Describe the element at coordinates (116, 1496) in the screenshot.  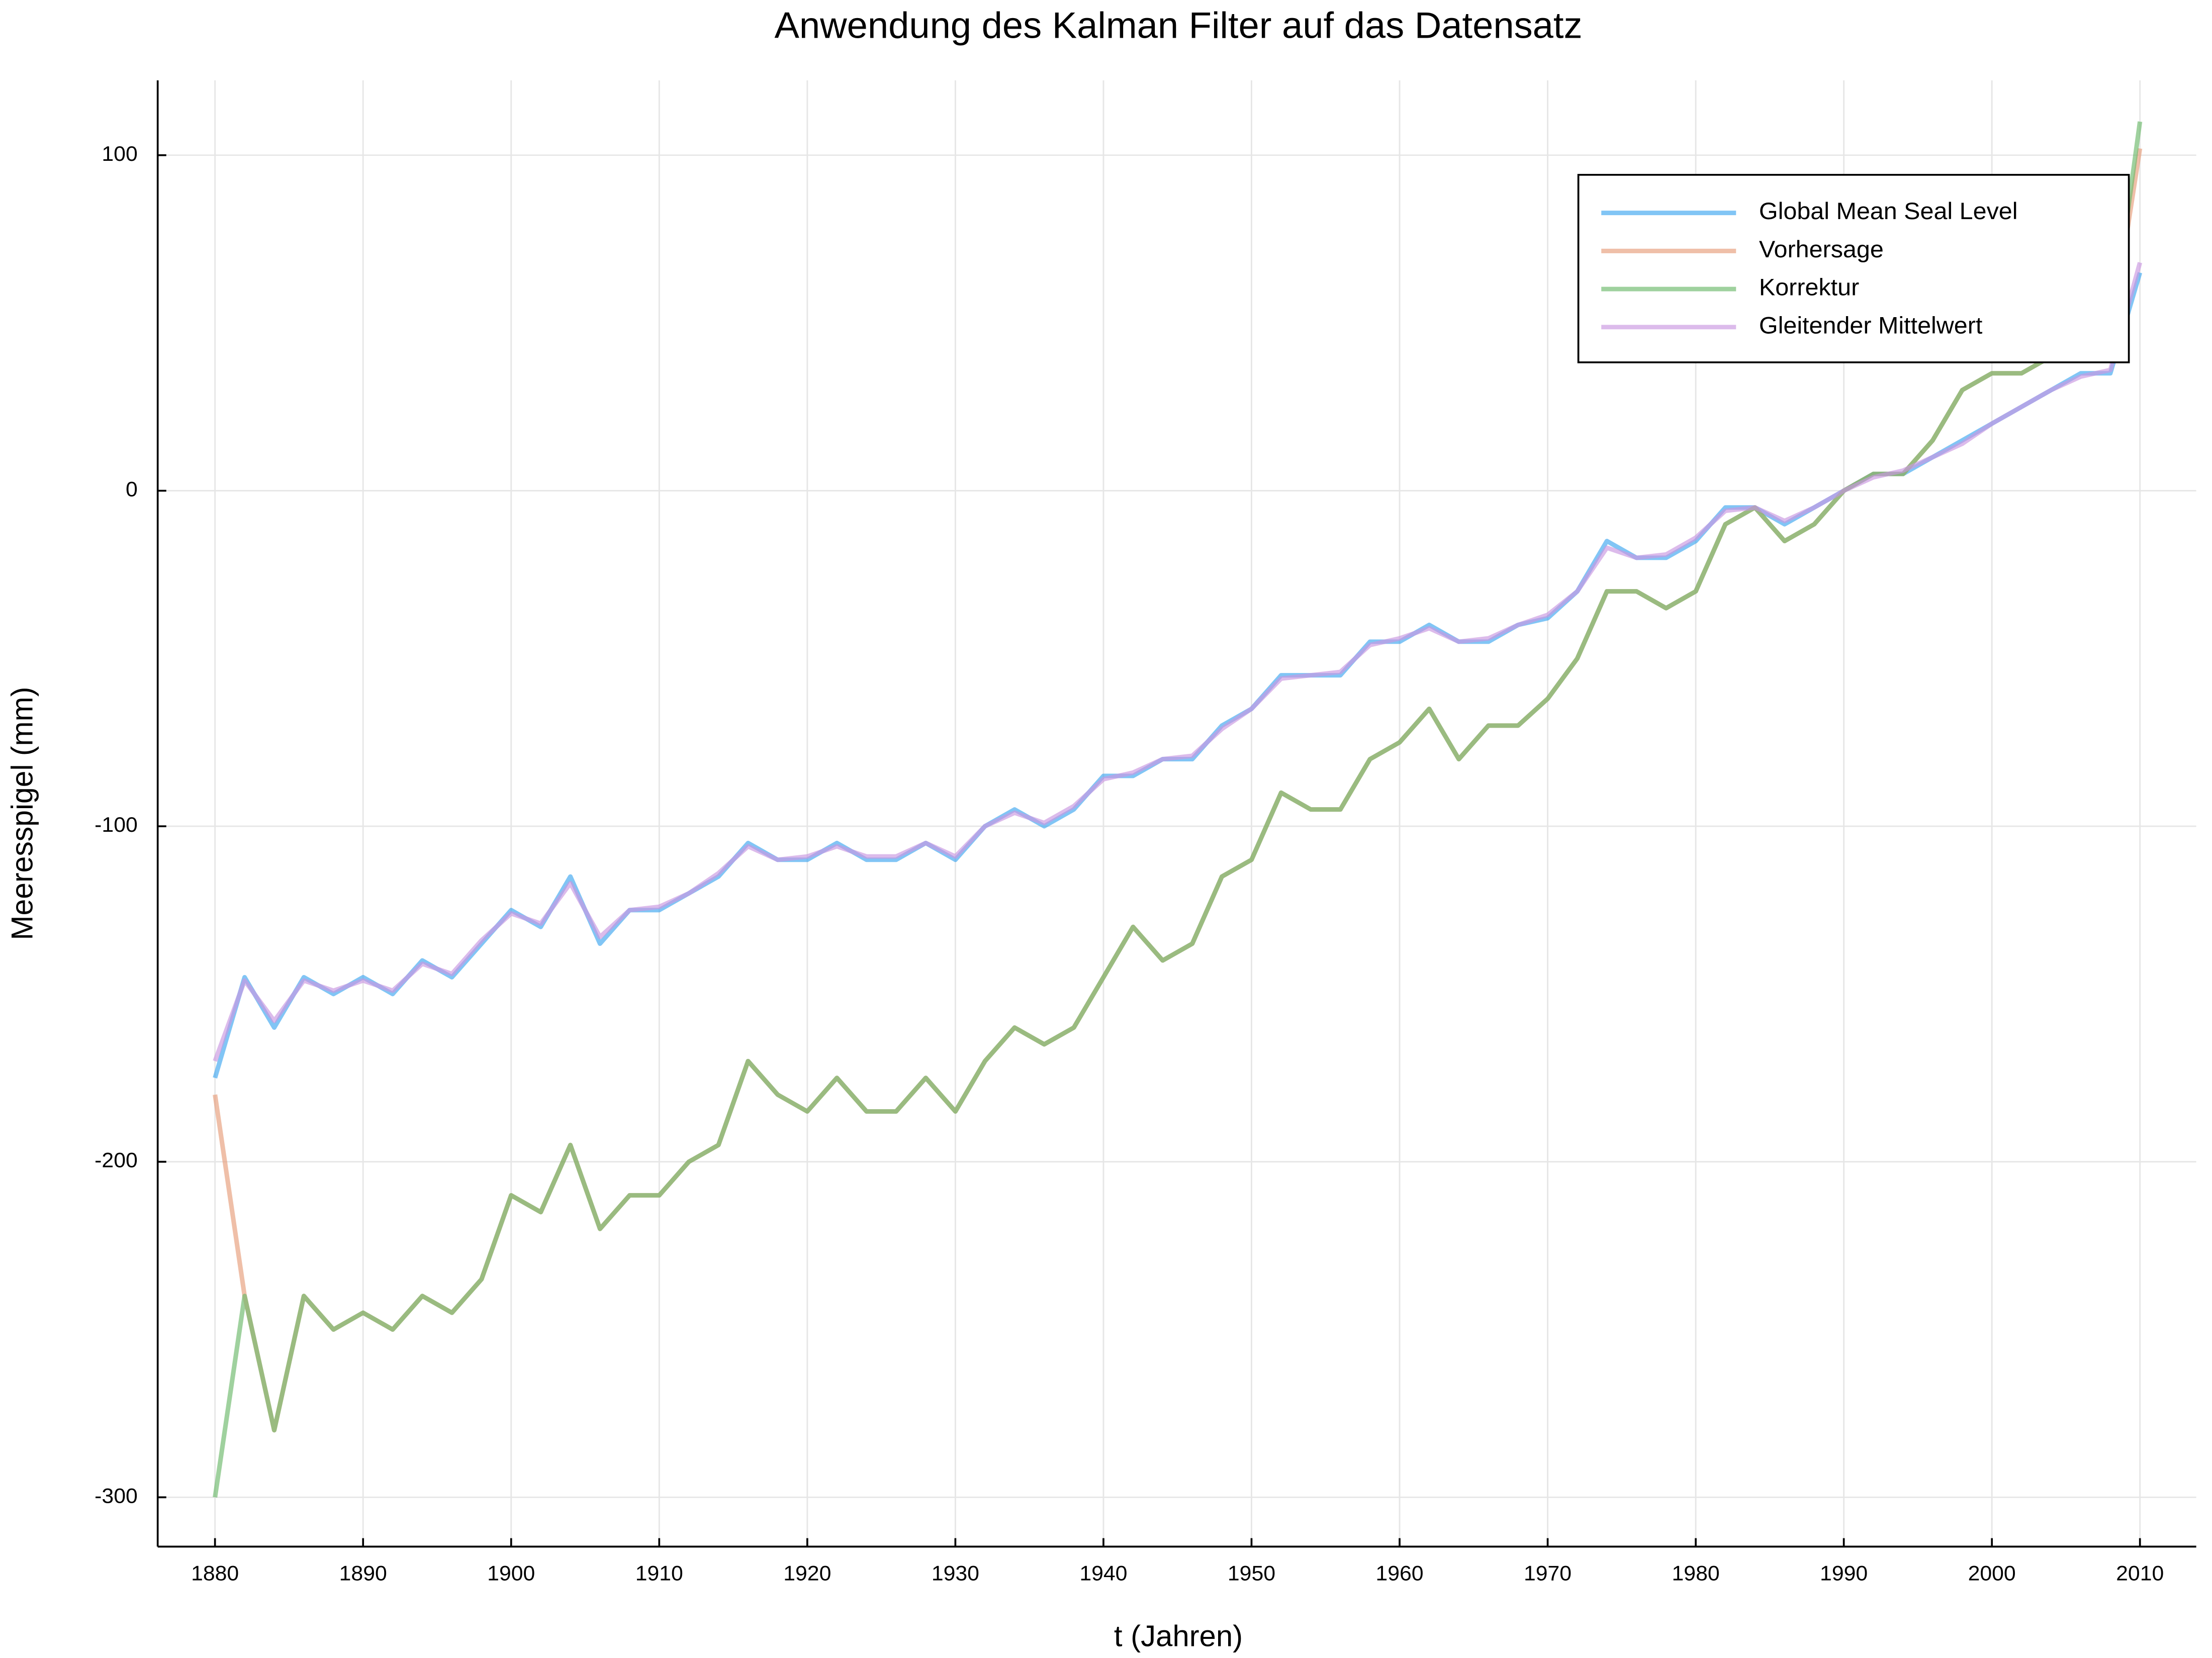
I see `y-tick-label: -300` at that location.